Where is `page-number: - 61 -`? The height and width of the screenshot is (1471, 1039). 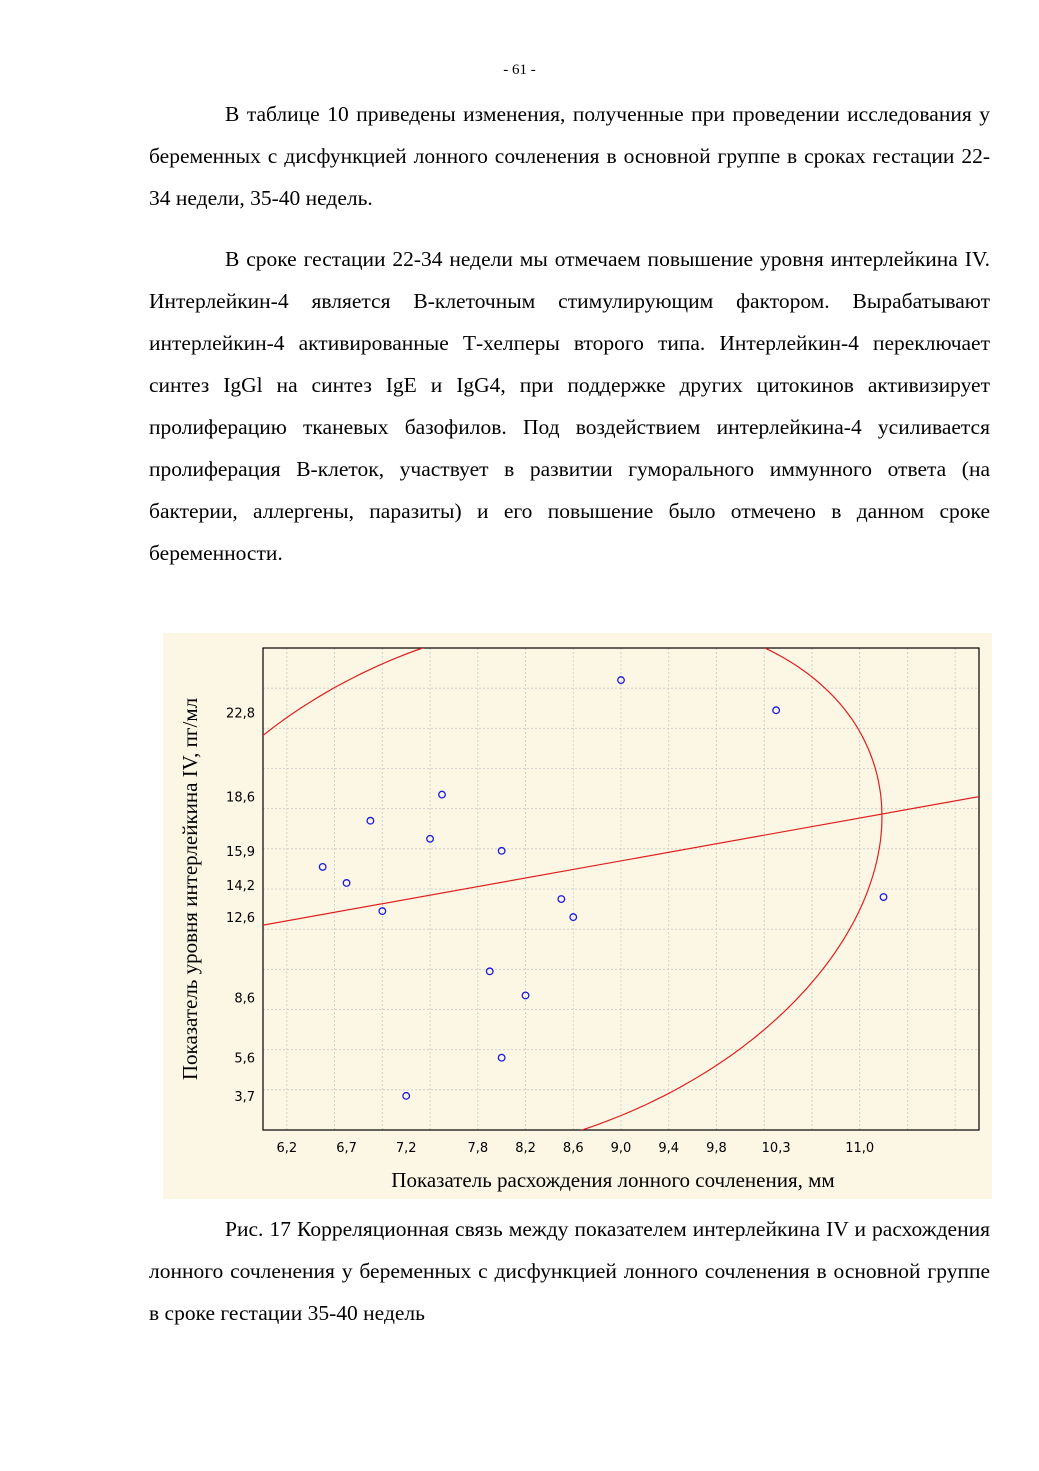 page-number: - 61 - is located at coordinates (519, 70).